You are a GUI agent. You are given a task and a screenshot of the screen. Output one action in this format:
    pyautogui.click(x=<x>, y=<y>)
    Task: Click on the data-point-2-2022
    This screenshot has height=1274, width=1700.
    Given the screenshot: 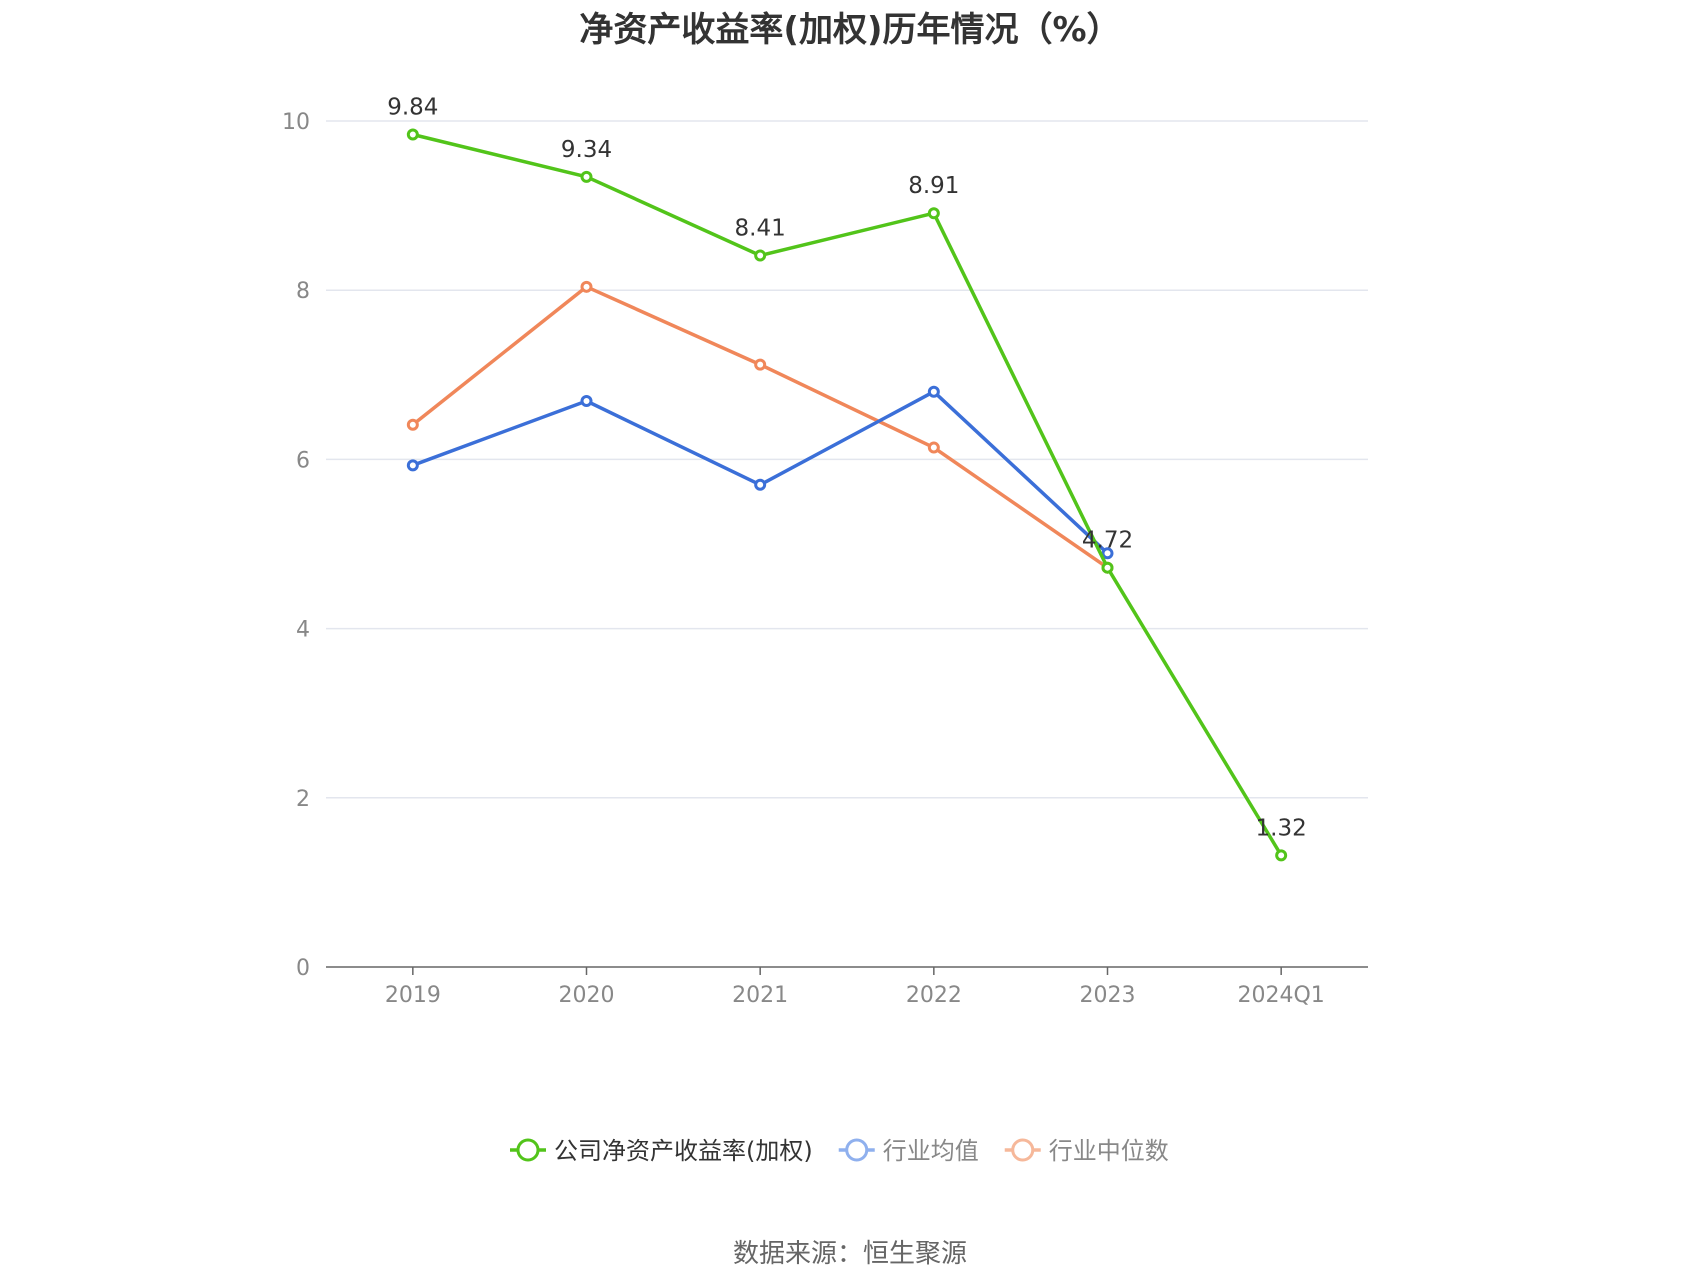 What is the action you would take?
    pyautogui.click(x=933, y=447)
    